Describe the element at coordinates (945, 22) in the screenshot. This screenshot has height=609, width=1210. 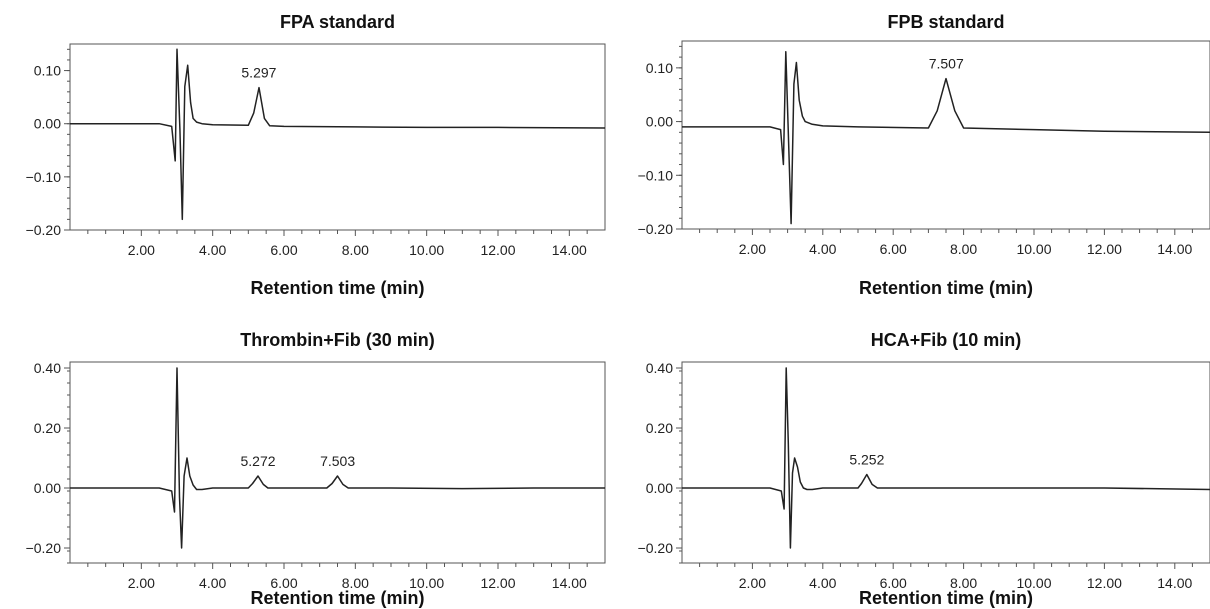
I see `chart-title: FPB standard` at that location.